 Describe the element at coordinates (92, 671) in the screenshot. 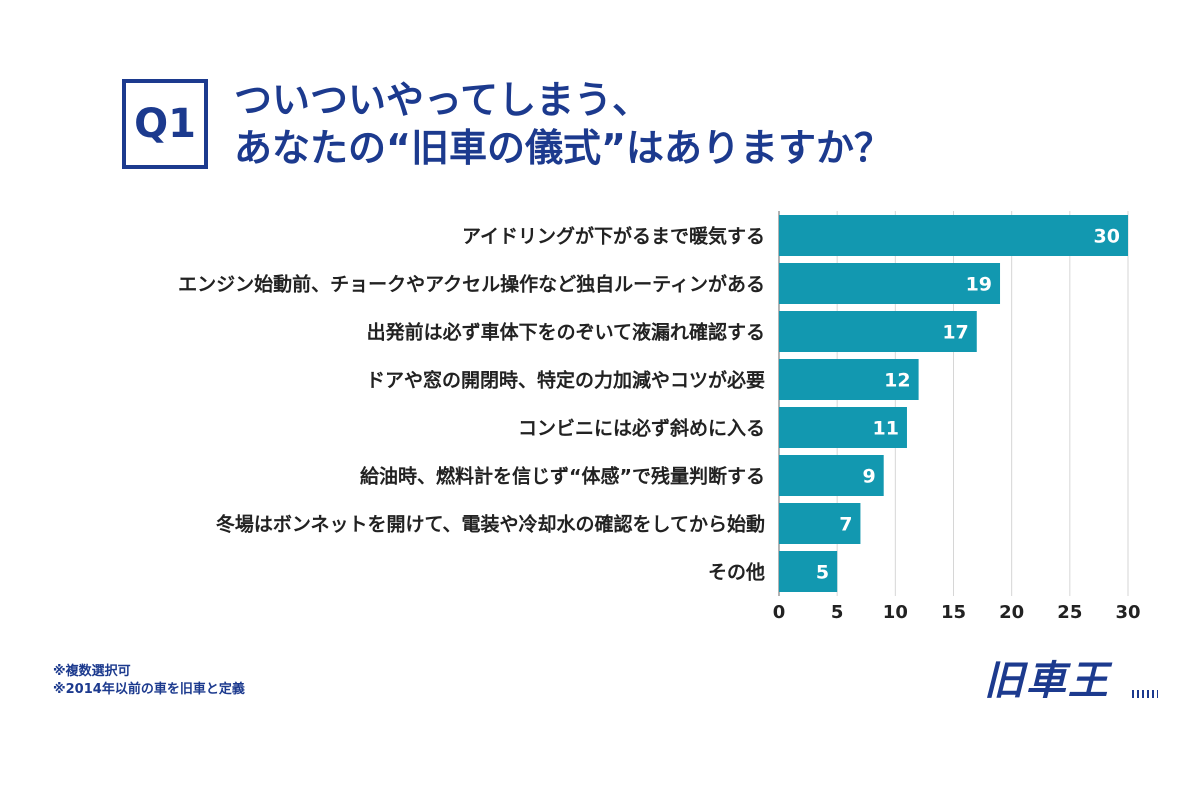

I see `footnote-multiple-choice: ※複数選択可` at that location.